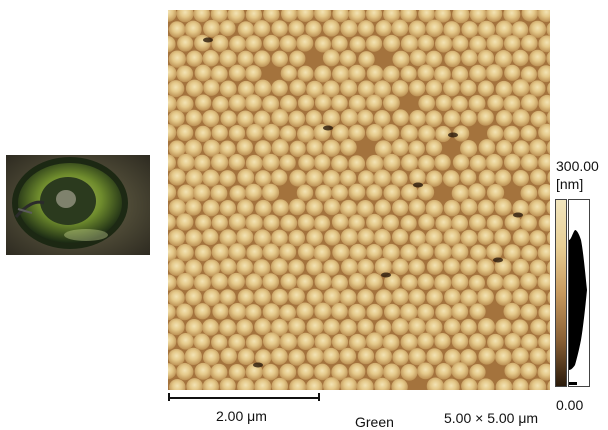 This screenshot has width=608, height=430. Describe the element at coordinates (570, 184) in the screenshot. I see `color-scale-unit: [nm]` at that location.